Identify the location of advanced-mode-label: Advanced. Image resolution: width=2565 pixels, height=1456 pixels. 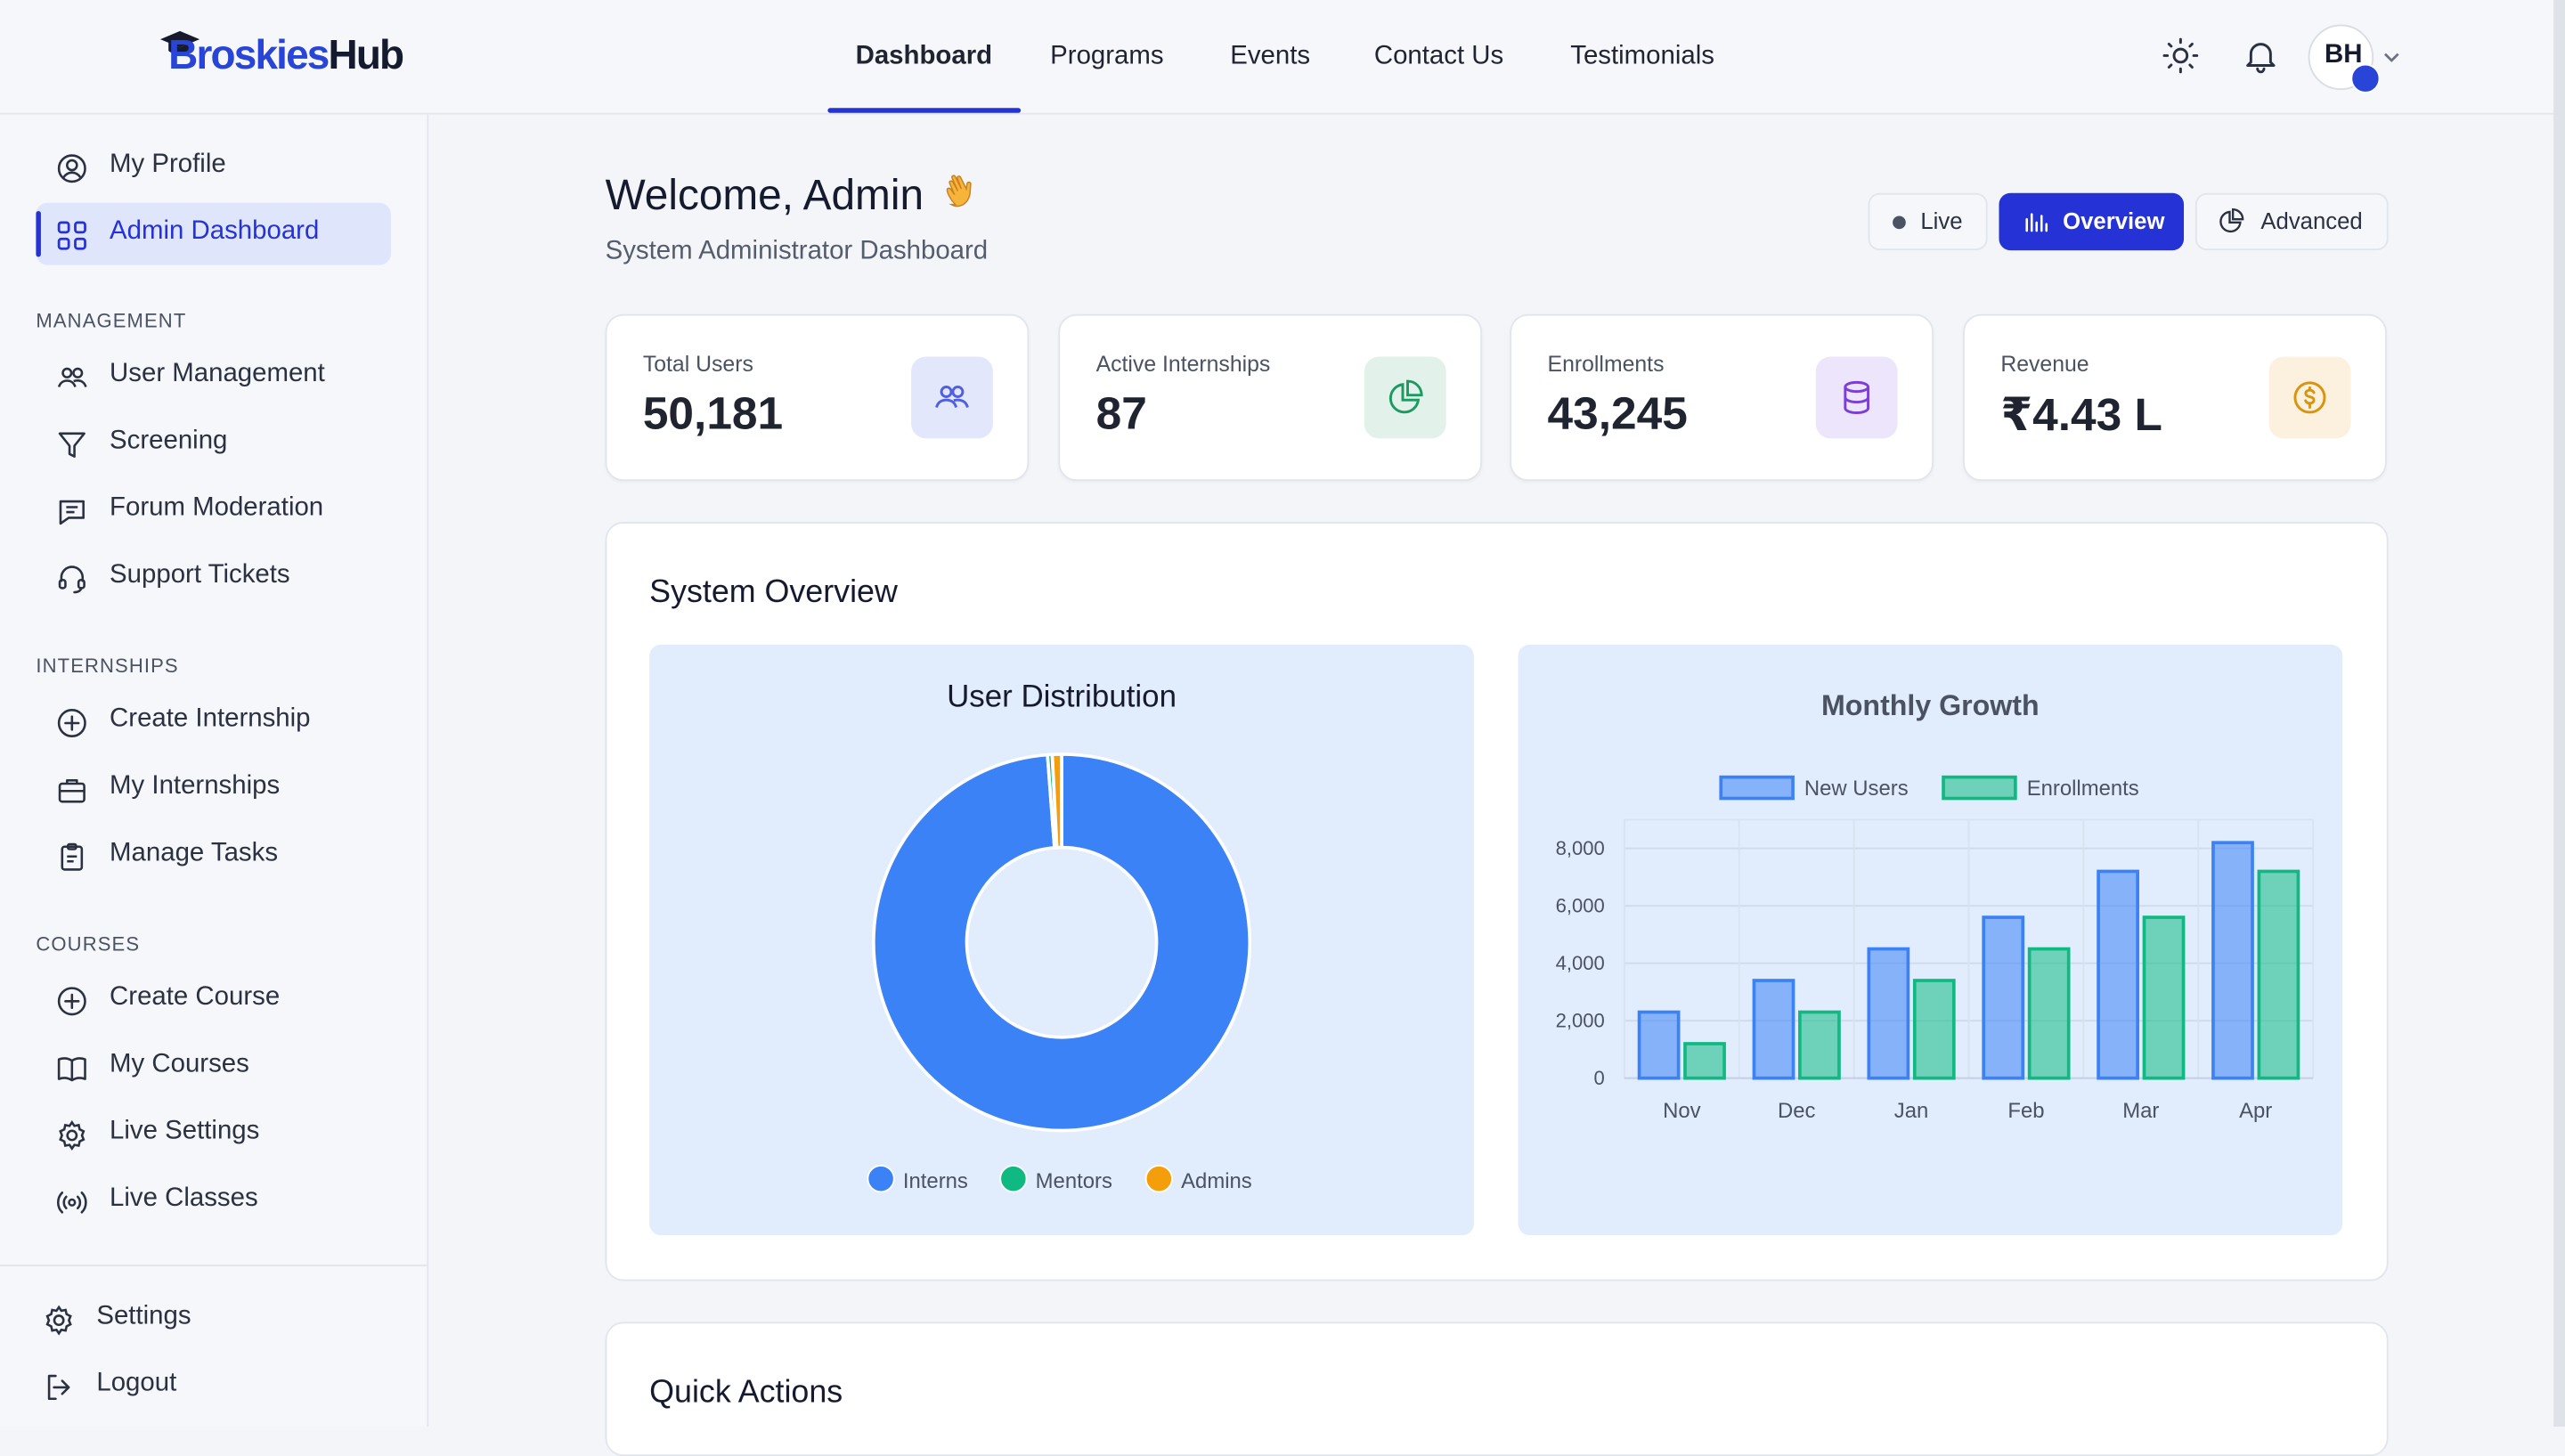
(2311, 220).